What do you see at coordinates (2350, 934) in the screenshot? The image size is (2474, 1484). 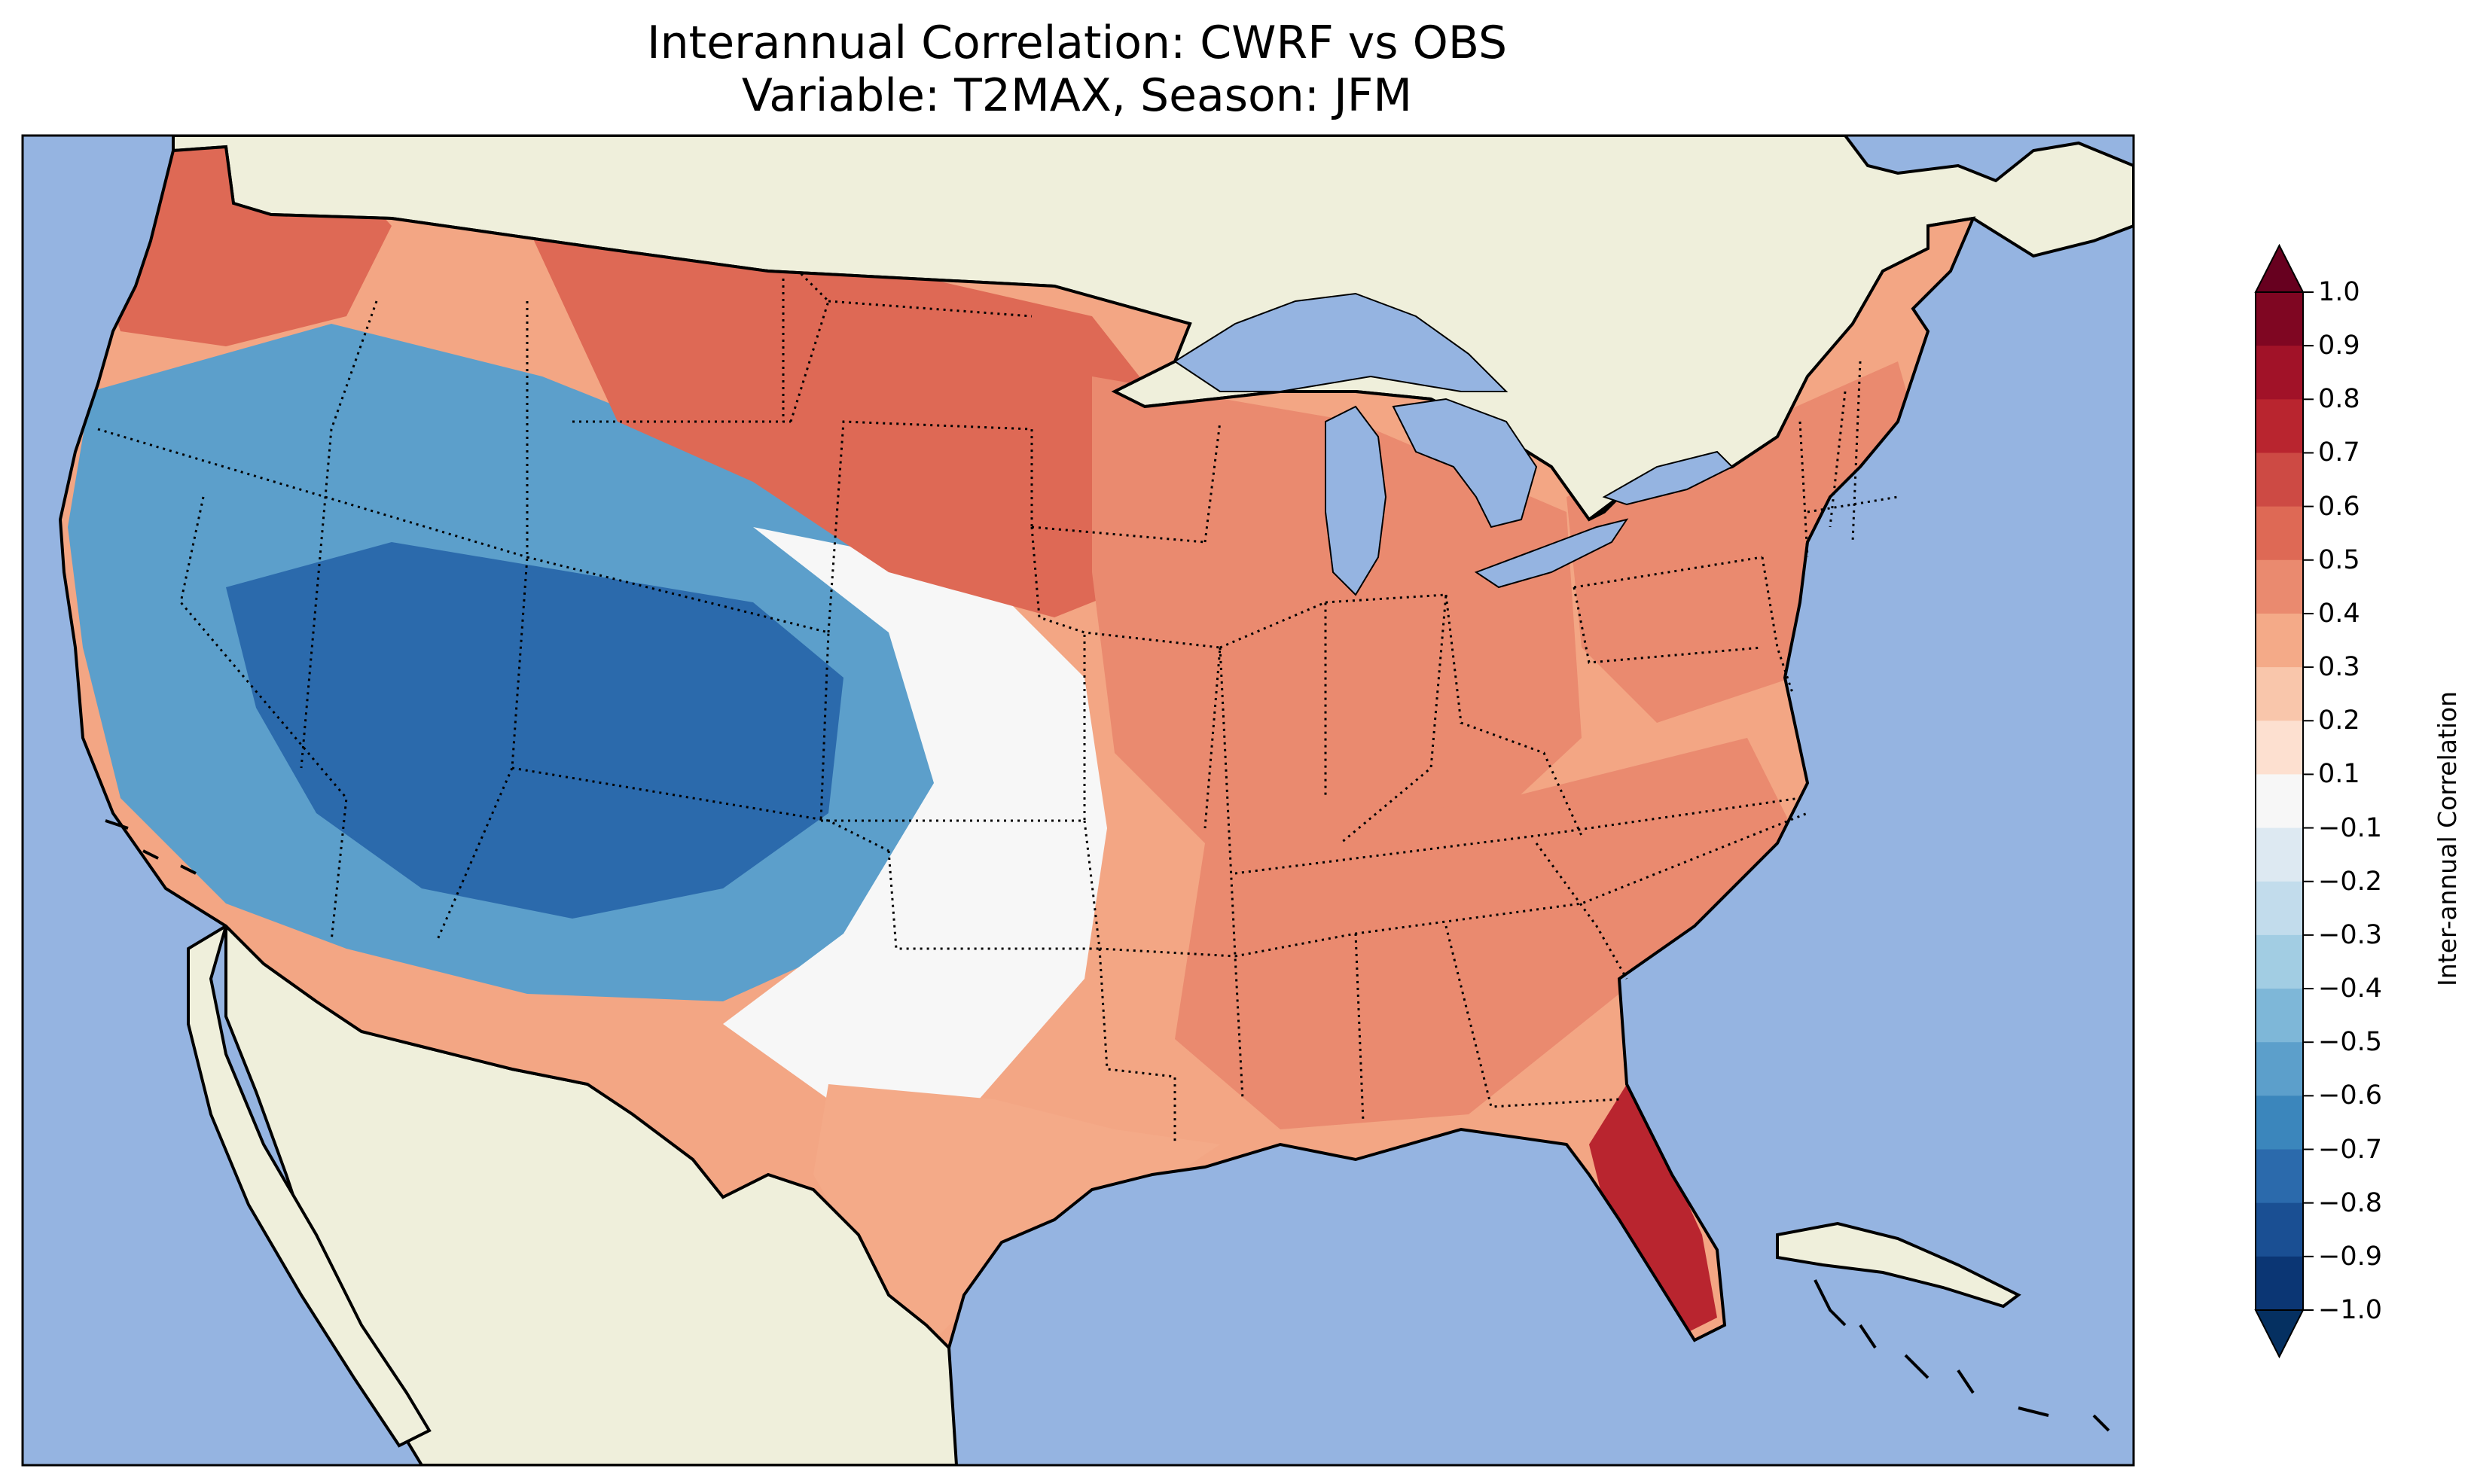 I see `colorbar-tick-label: −0.3` at bounding box center [2350, 934].